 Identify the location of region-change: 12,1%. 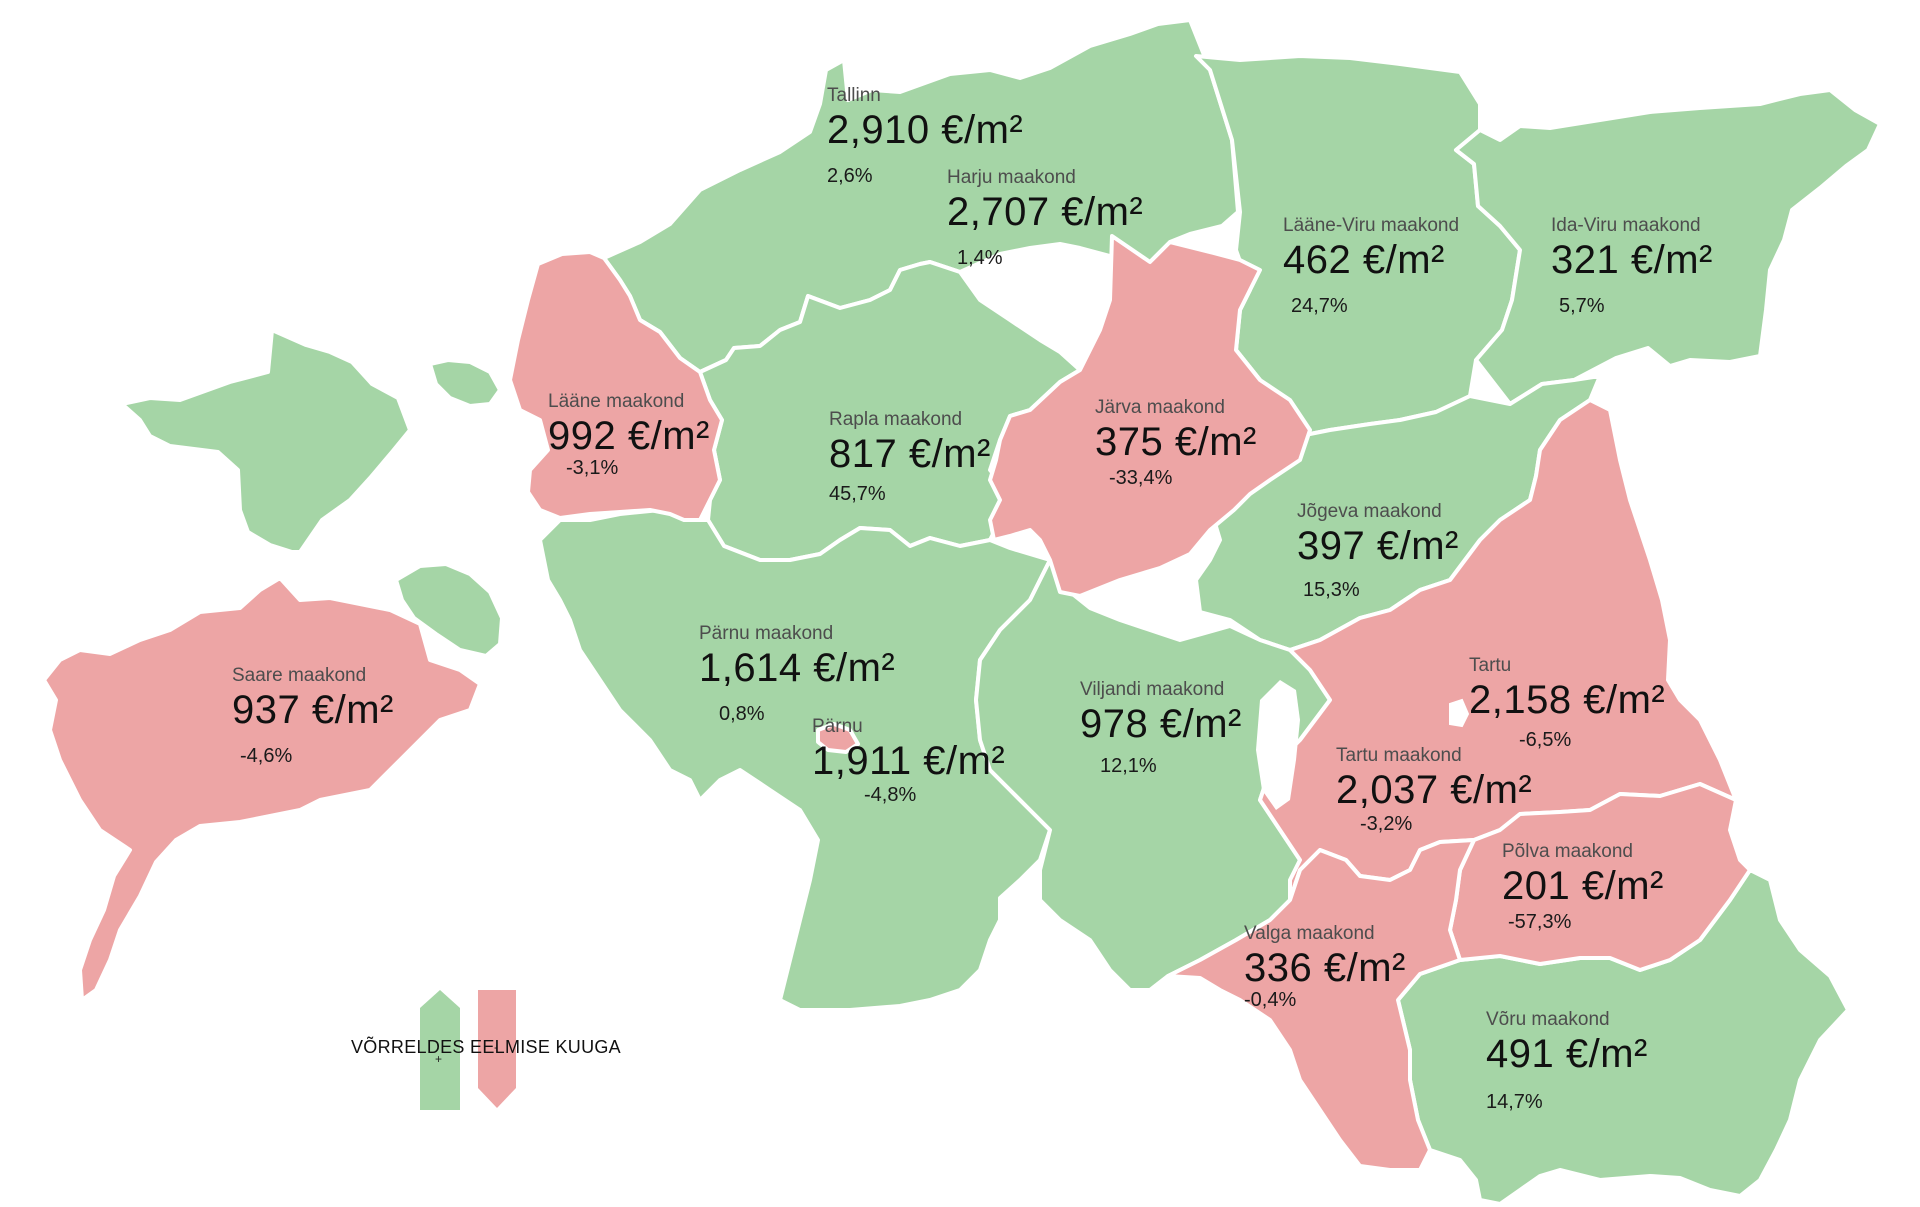
(1128, 766).